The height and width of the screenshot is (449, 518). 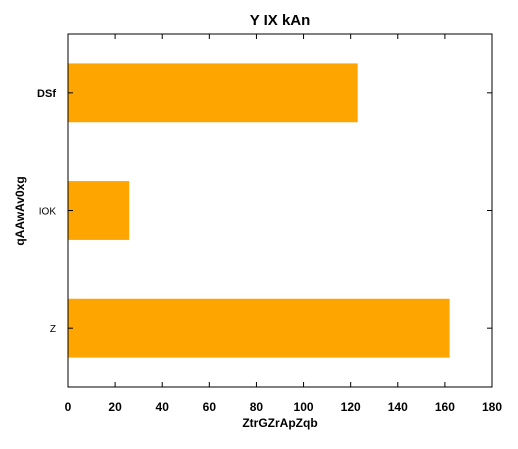 What do you see at coordinates (99, 210) in the screenshot?
I see `bar-IOK` at bounding box center [99, 210].